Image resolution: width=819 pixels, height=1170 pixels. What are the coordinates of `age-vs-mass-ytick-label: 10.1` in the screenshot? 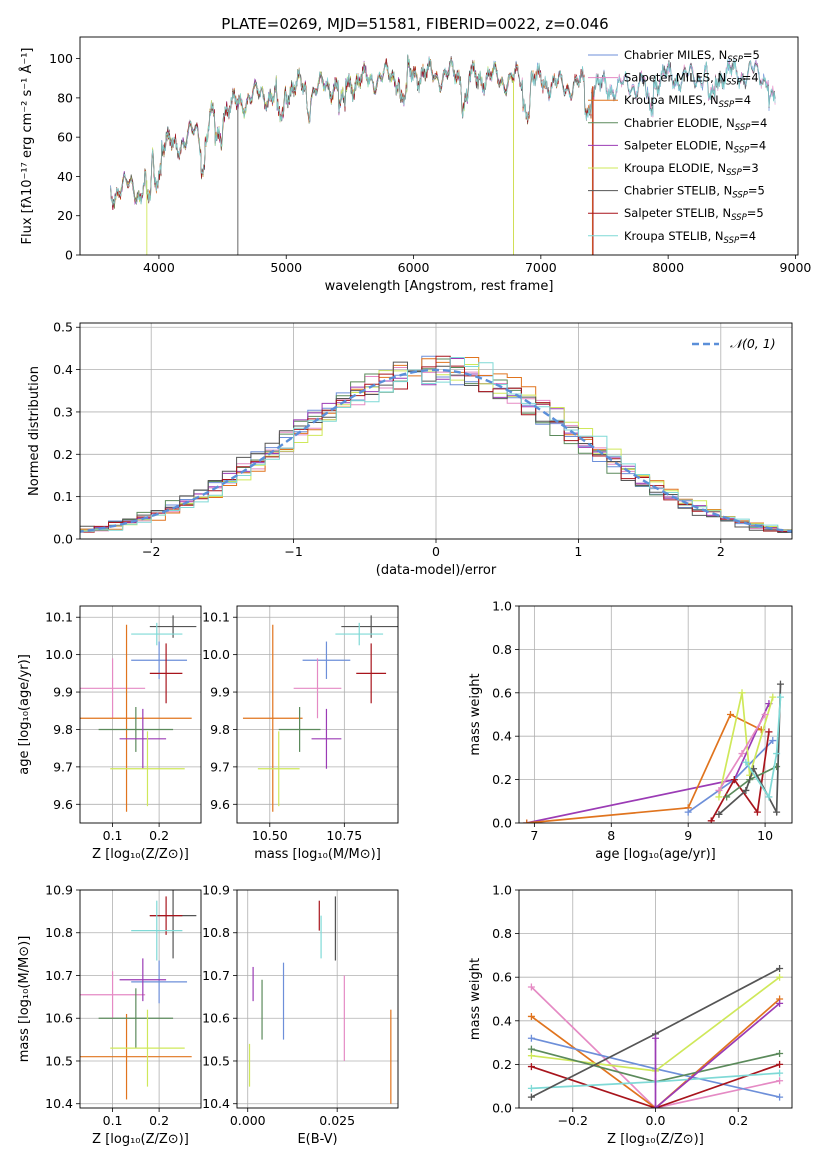 It's located at (216, 617).